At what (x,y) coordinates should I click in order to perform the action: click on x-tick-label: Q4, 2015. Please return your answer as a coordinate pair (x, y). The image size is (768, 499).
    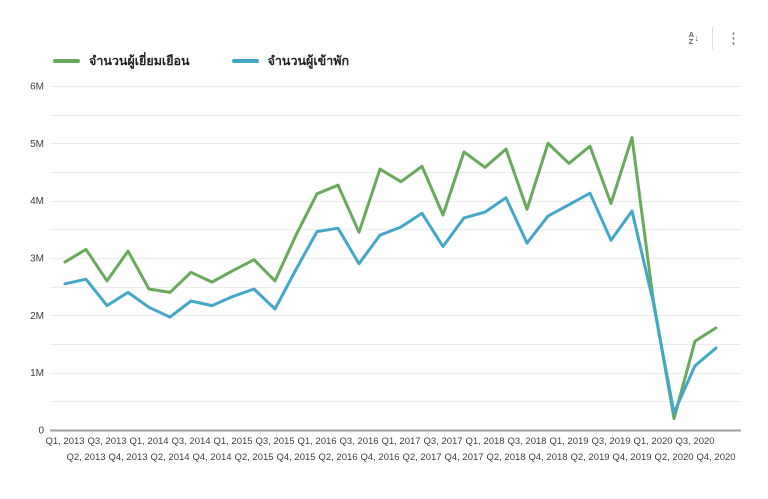
    Looking at the image, I should click on (295, 457).